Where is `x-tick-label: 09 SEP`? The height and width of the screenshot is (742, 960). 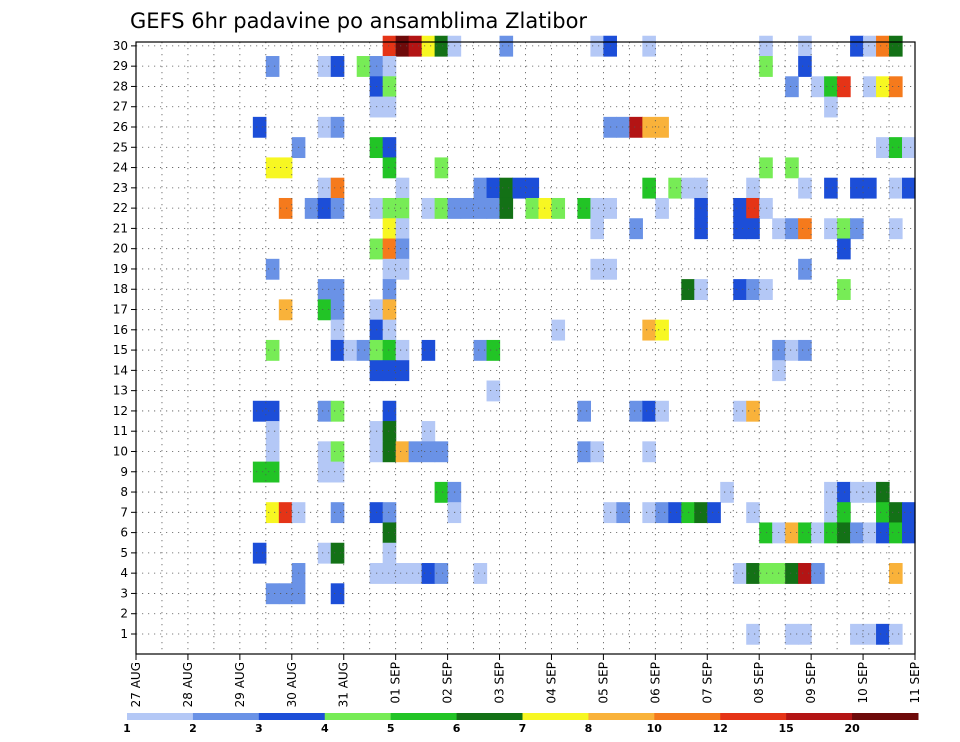 x-tick-label: 09 SEP is located at coordinates (811, 683).